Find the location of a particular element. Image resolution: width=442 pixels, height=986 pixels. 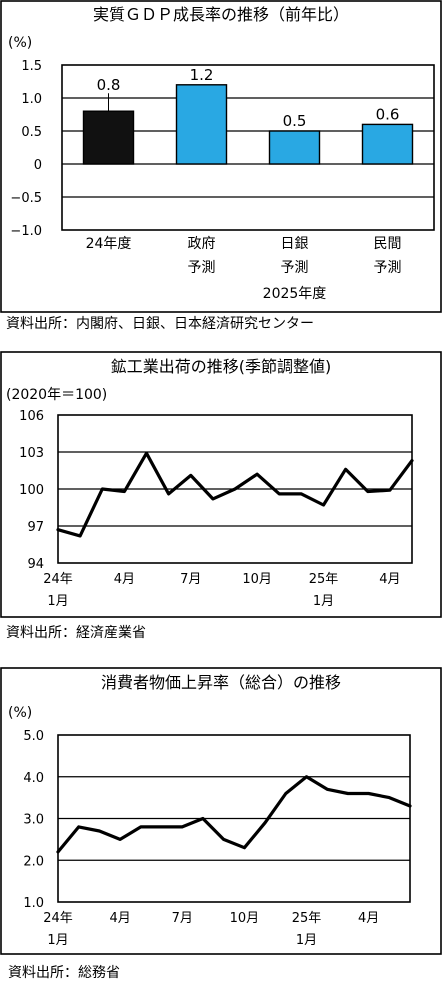

cpi-x-tick-label: 25年 is located at coordinates (307, 918).